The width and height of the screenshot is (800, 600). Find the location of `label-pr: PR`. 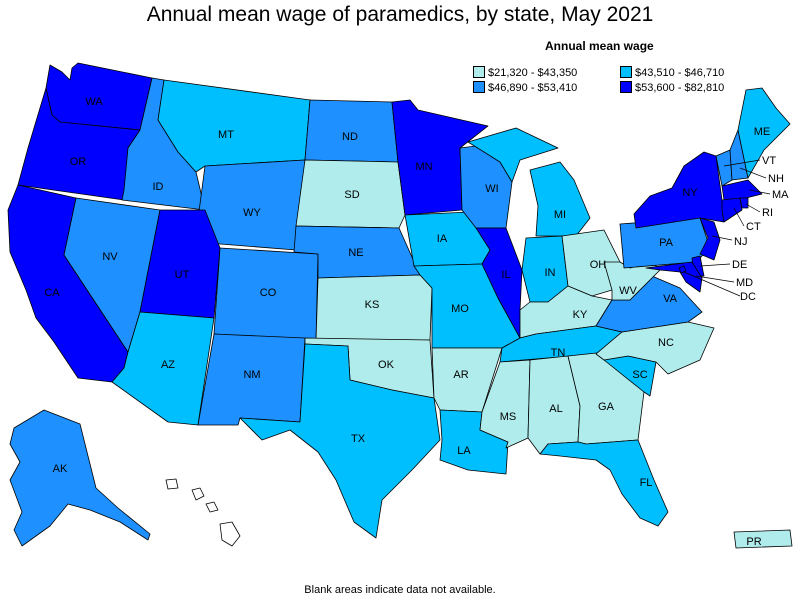

label-pr: PR is located at coordinates (753, 542).